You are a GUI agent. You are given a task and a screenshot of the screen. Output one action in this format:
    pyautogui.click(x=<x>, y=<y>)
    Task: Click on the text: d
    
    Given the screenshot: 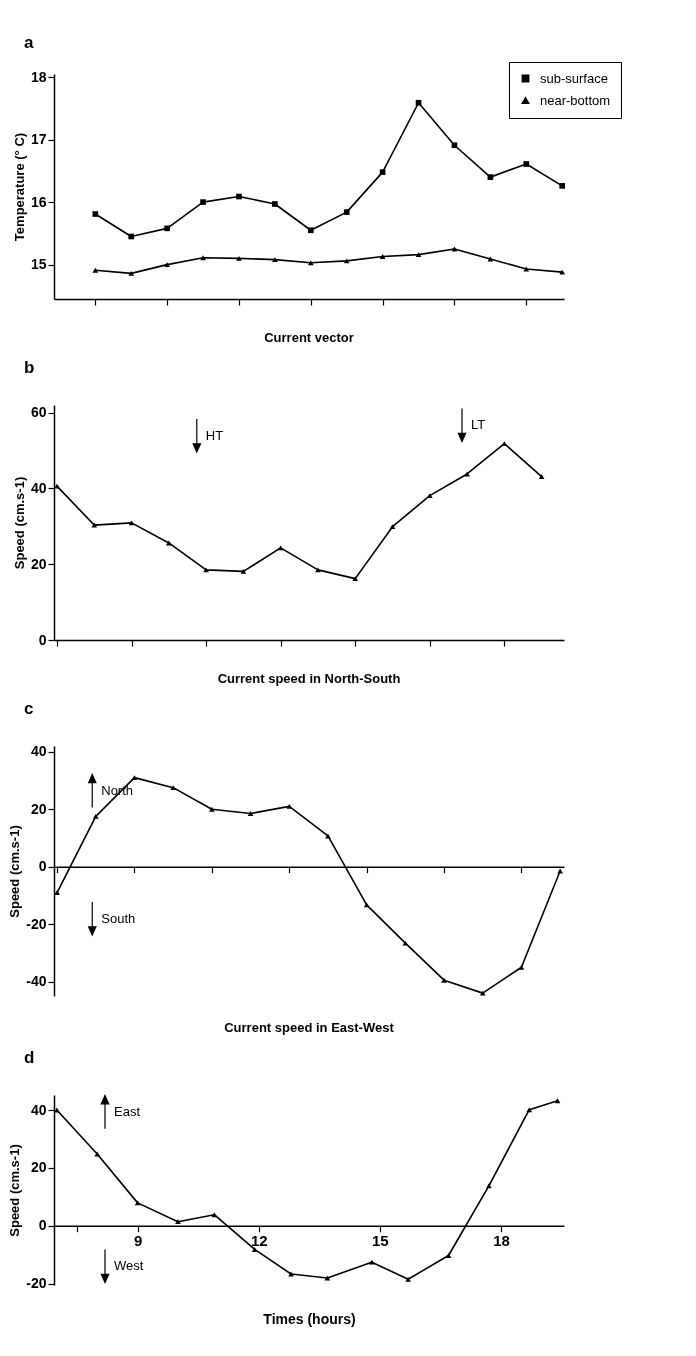 What is the action you would take?
    pyautogui.click(x=29, y=1057)
    